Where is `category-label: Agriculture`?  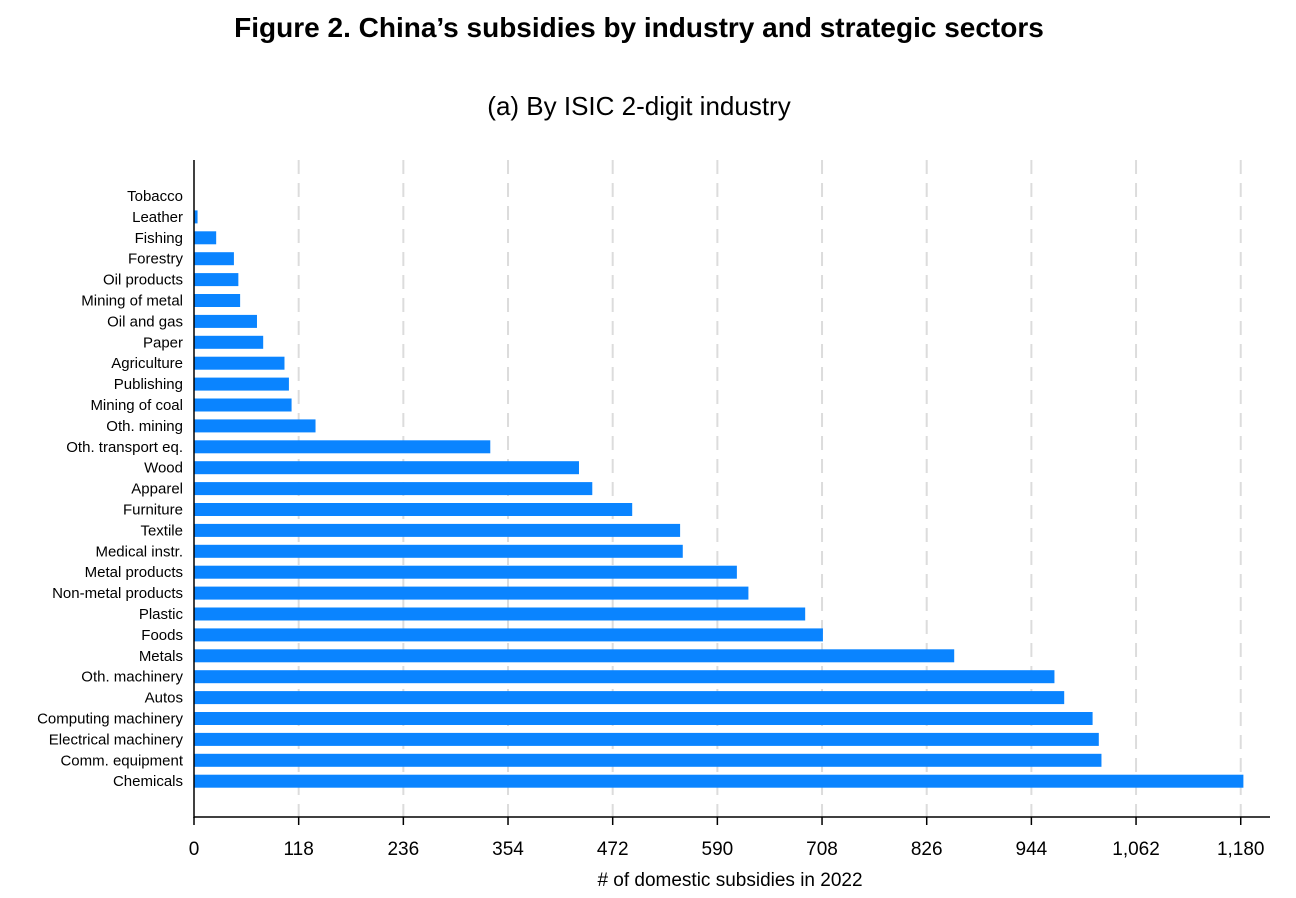
category-label: Agriculture is located at coordinates (147, 363).